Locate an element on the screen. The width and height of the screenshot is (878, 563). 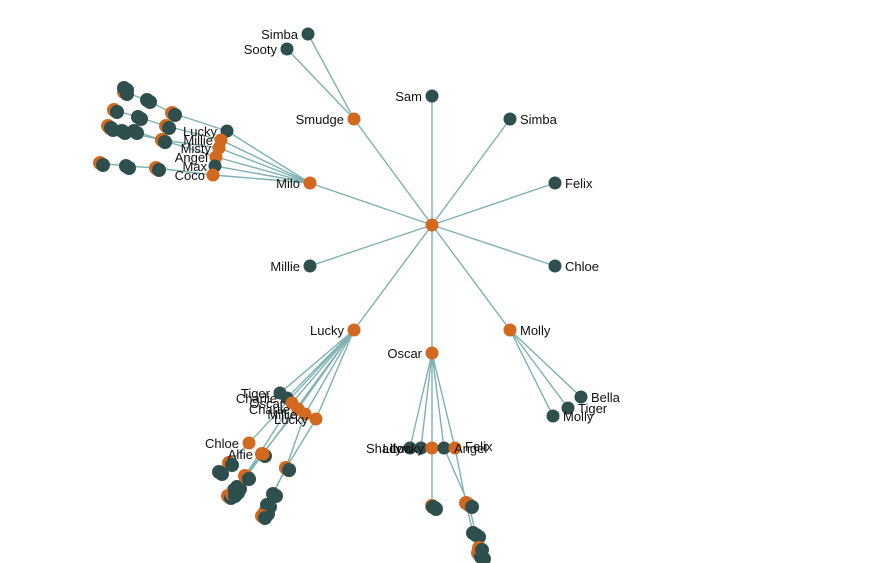
link-molly-bella is located at coordinates (545, 363).